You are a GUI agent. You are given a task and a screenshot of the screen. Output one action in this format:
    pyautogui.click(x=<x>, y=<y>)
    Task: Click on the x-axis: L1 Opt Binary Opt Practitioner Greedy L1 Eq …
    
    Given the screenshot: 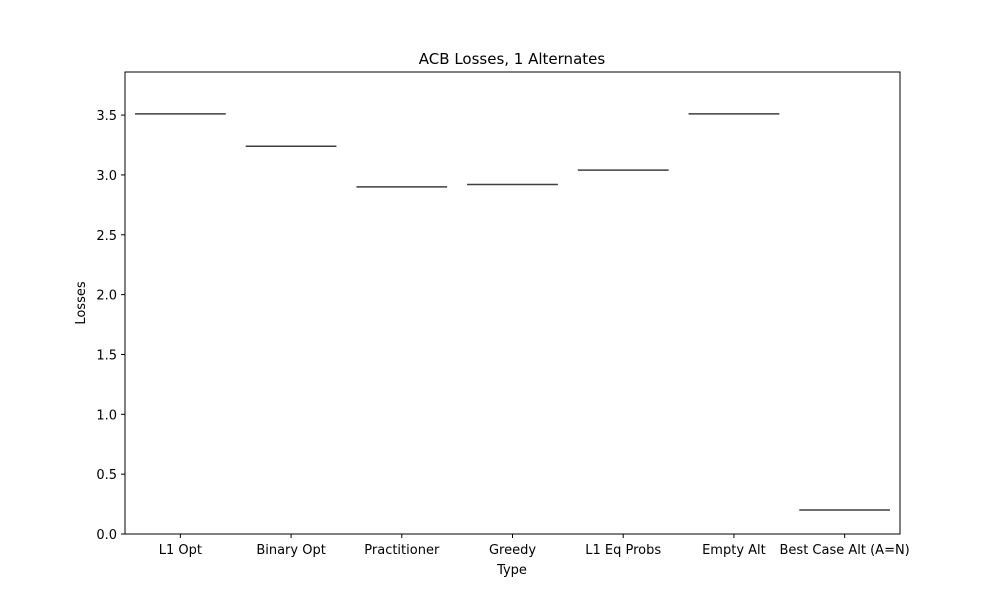 What is the action you would take?
    pyautogui.click(x=534, y=546)
    